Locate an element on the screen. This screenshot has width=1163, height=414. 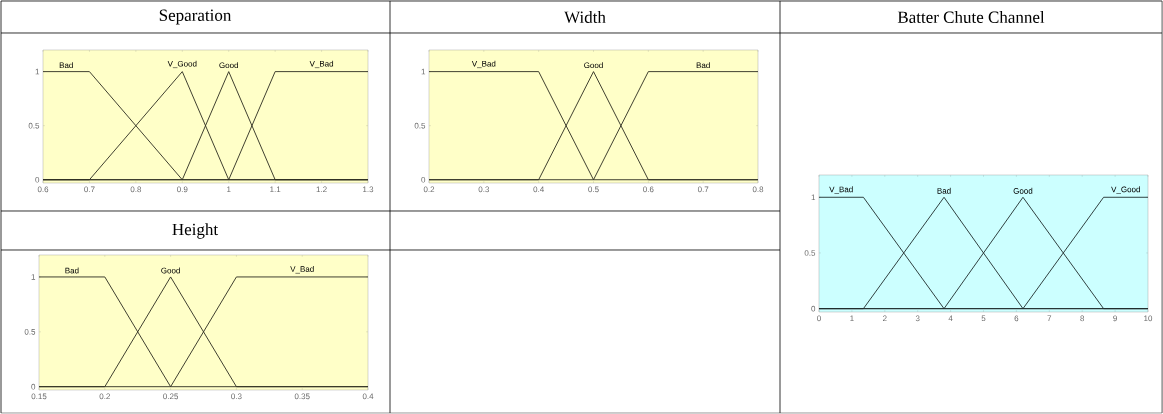
x-tick-label: 0.9 is located at coordinates (182, 189).